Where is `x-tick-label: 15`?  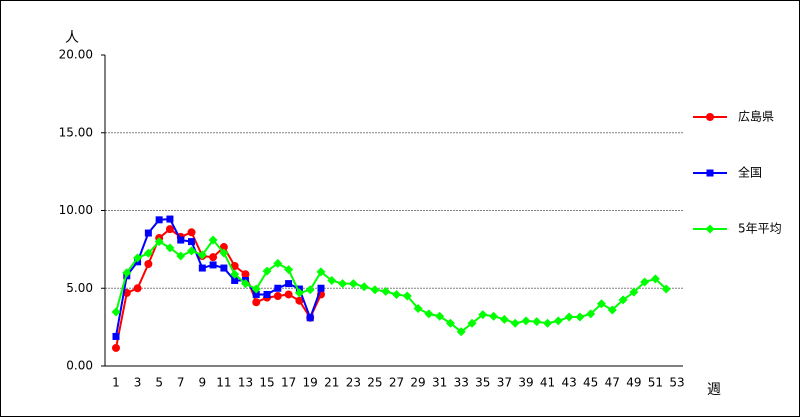 x-tick-label: 15 is located at coordinates (266, 383).